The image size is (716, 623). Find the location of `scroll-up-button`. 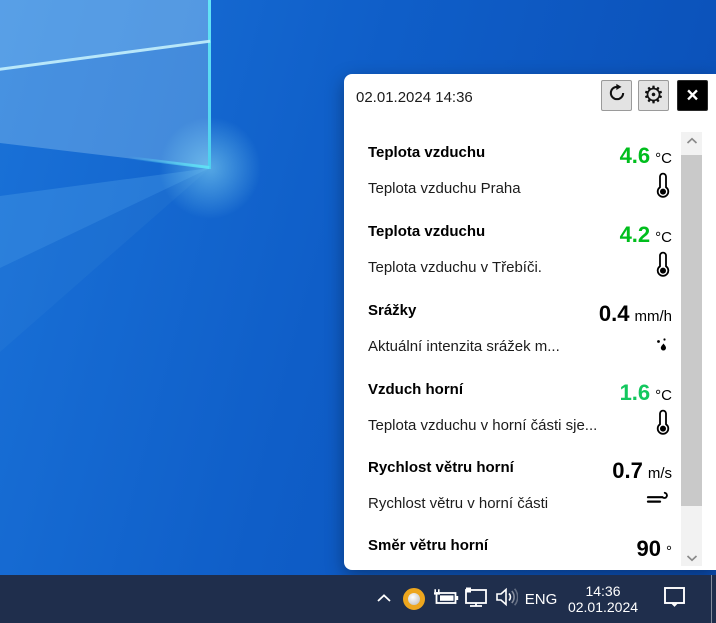

scroll-up-button is located at coordinates (691, 140).